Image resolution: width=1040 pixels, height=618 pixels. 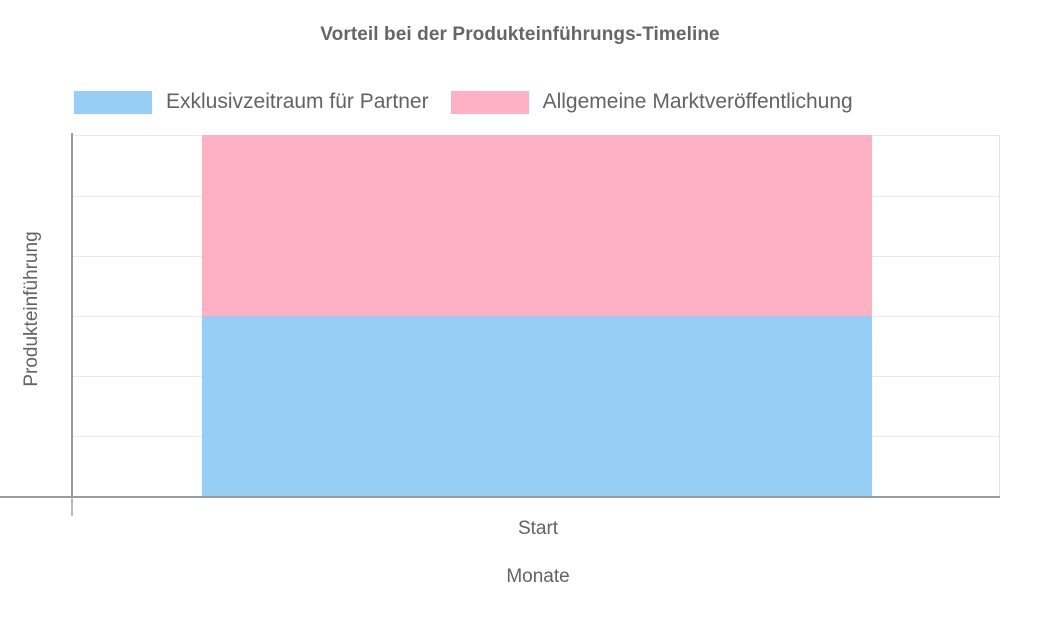 What do you see at coordinates (297, 101) in the screenshot?
I see `legend-label-series-0: Exklusivzeitraum für Partner` at bounding box center [297, 101].